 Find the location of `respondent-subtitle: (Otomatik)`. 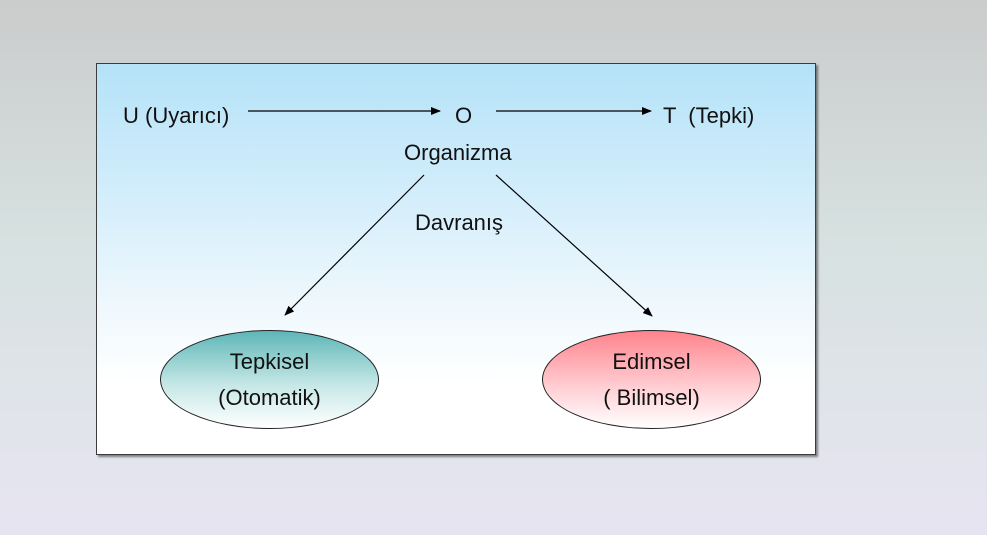

respondent-subtitle: (Otomatik) is located at coordinates (269, 397).